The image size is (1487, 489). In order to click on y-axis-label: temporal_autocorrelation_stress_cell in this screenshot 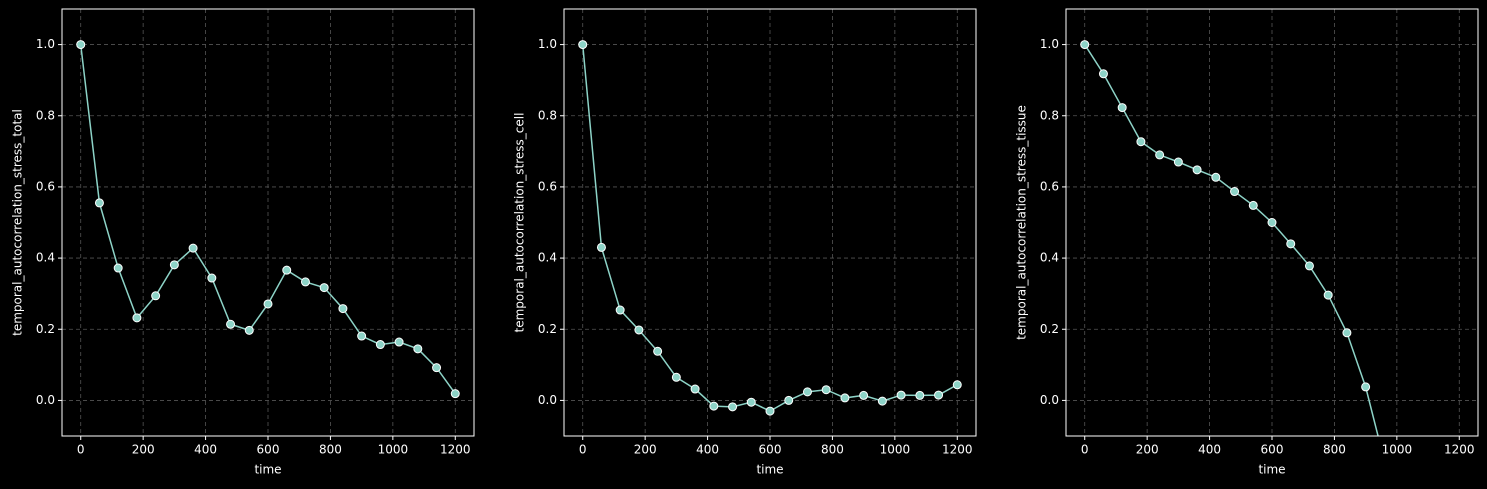, I will do `click(520, 223)`.